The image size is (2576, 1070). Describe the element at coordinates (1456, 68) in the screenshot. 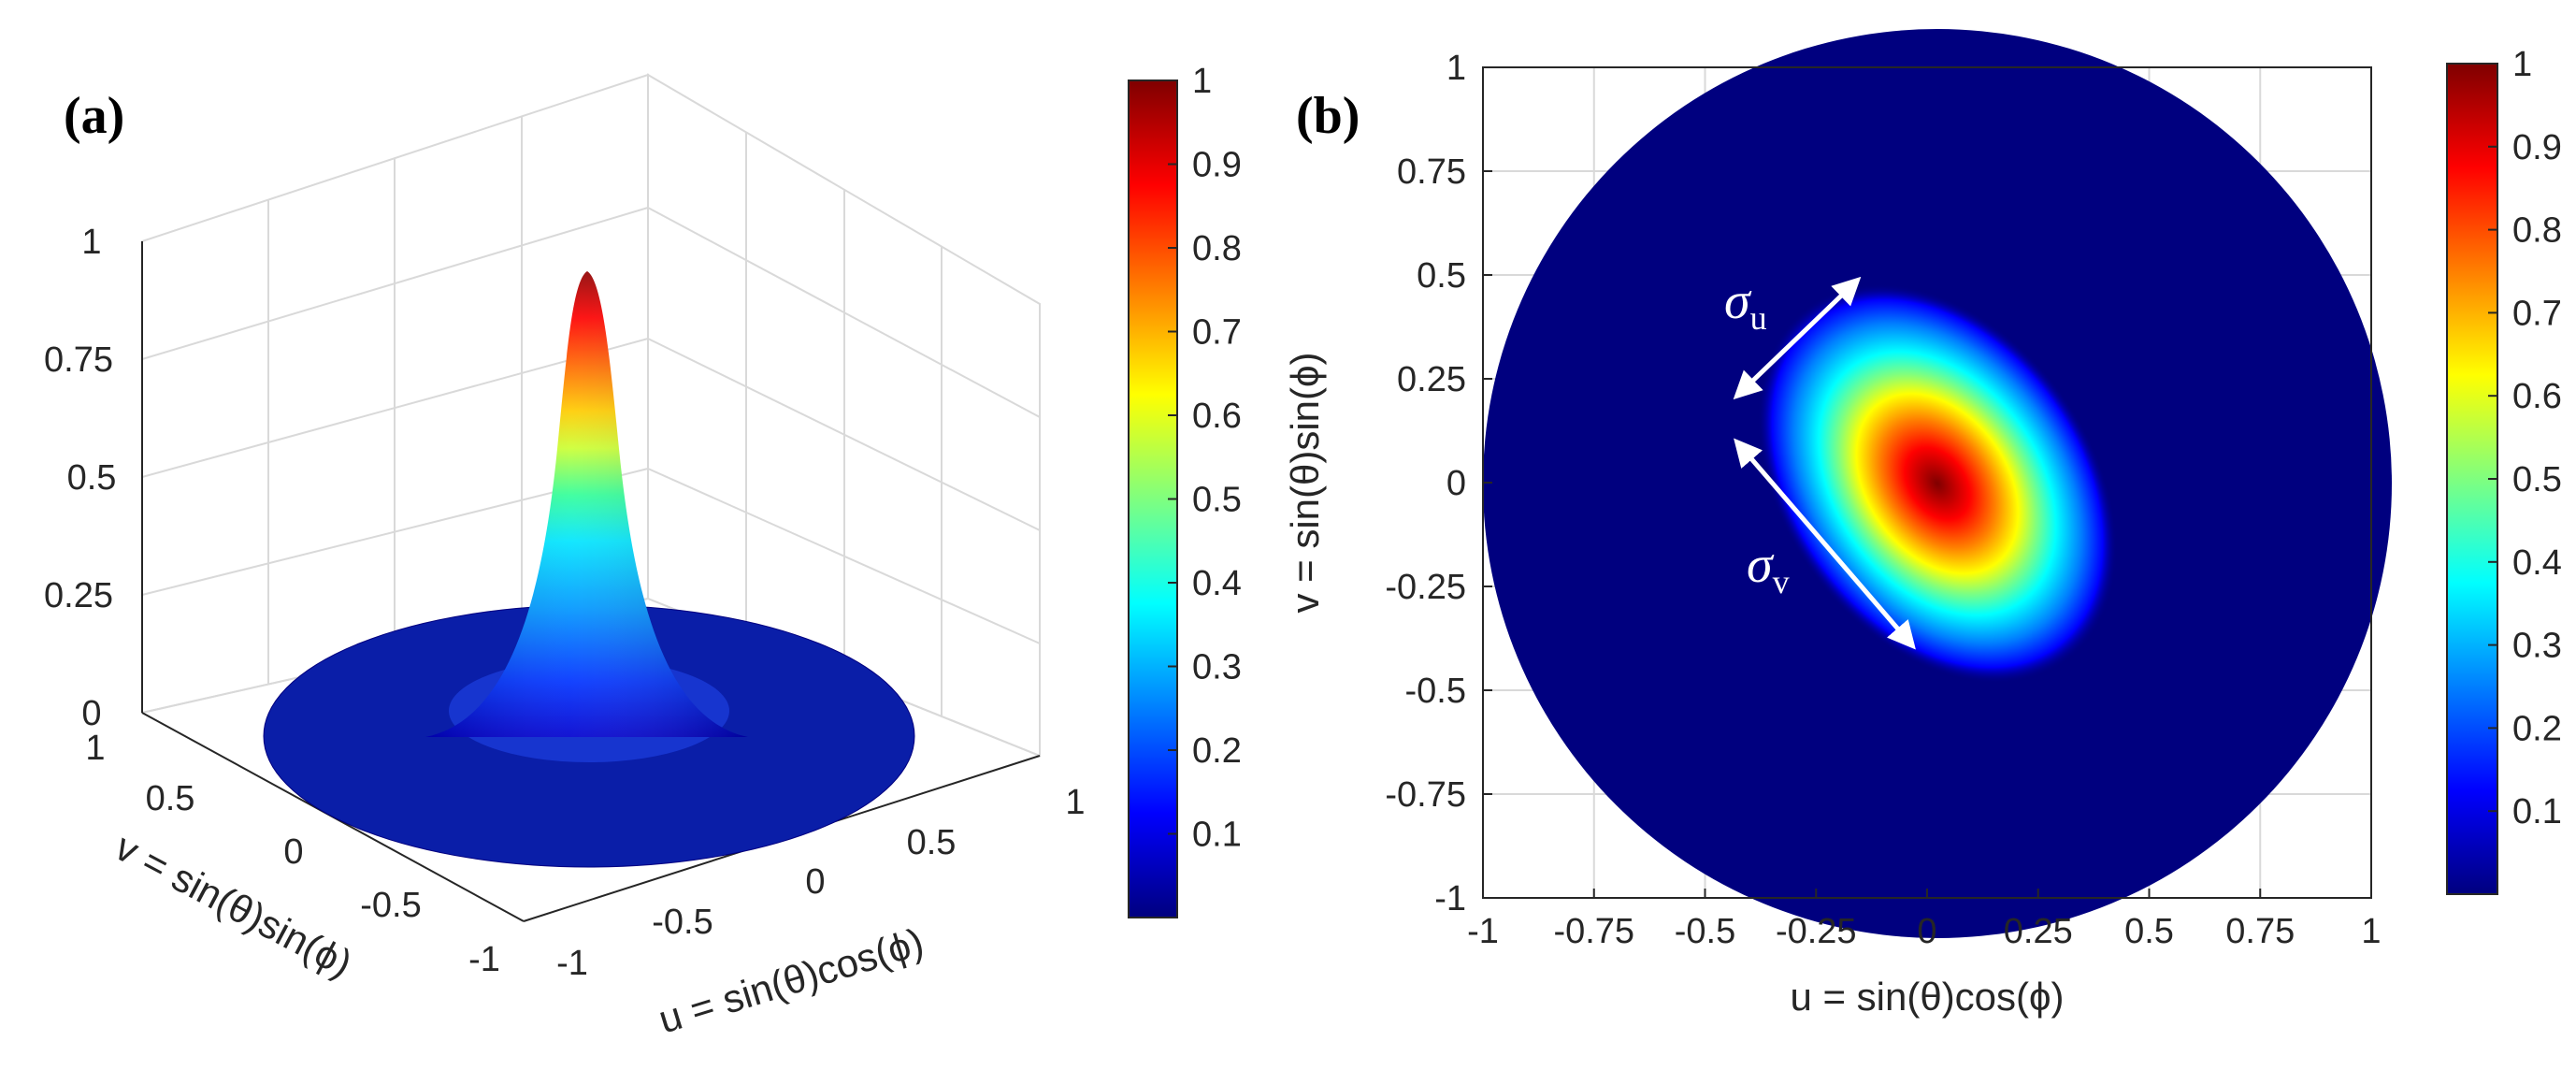

I see `panel-b-y-tick-label: 1` at that location.